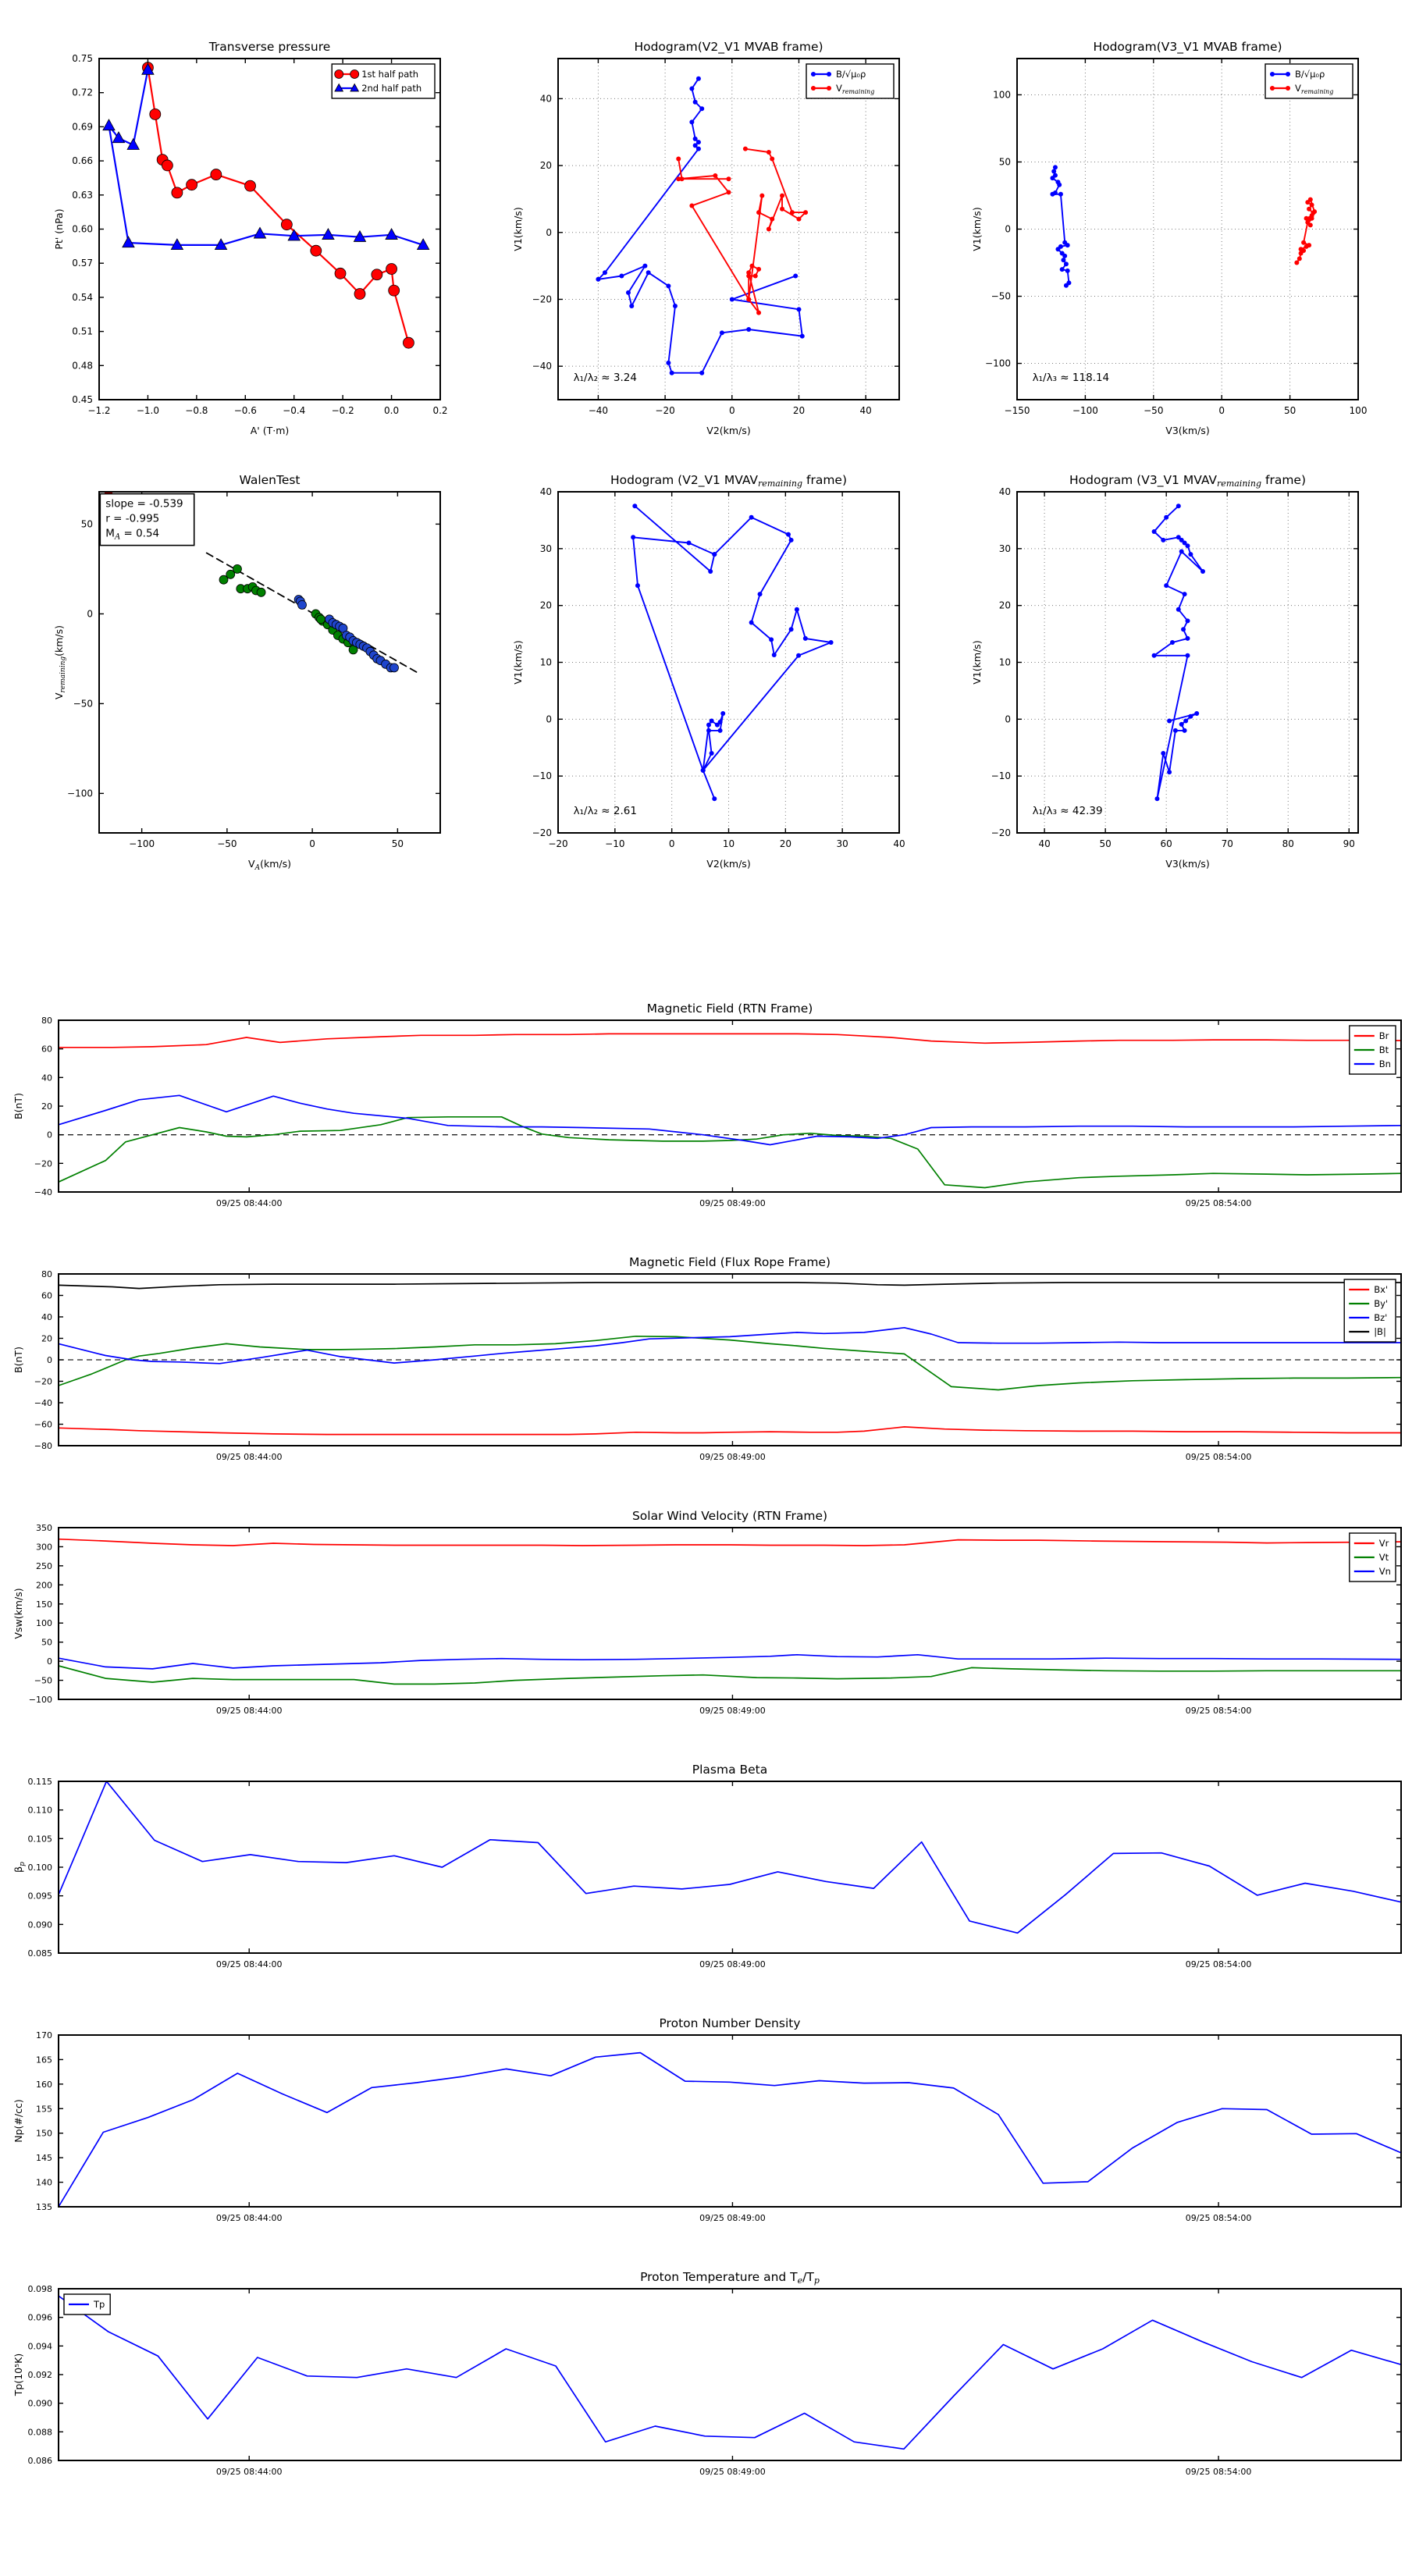 This screenshot has height=2576, width=1405. What do you see at coordinates (1187, 430) in the screenshot?
I see `svg-text: V3(km/s)` at bounding box center [1187, 430].